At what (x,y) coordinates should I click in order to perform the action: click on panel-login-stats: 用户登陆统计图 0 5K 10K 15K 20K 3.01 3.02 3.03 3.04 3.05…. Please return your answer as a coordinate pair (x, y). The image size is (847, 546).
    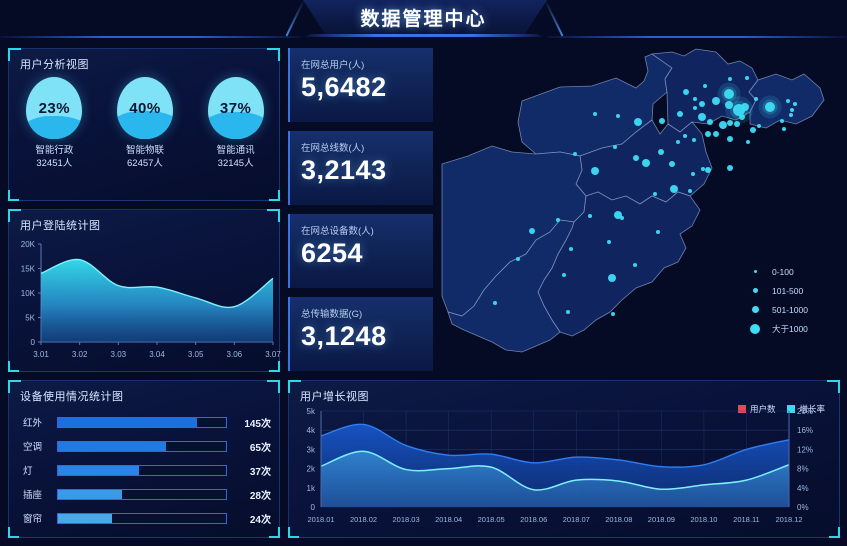
    Looking at the image, I should click on (144, 290).